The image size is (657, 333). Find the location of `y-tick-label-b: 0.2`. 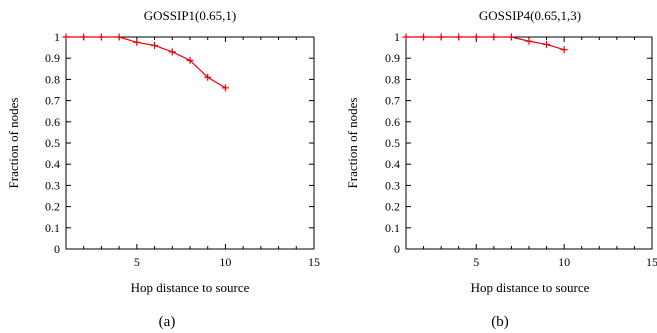

y-tick-label-b: 0.2 is located at coordinates (392, 207).